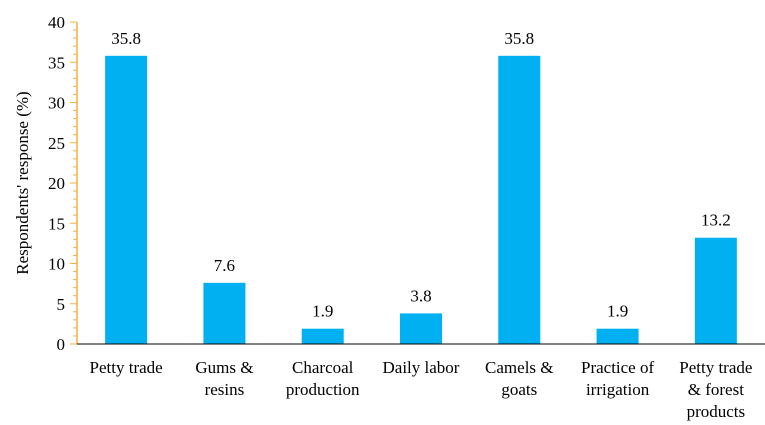 Image resolution: width=765 pixels, height=425 pixels. Describe the element at coordinates (56, 22) in the screenshot. I see `y-tick-label: 40` at that location.